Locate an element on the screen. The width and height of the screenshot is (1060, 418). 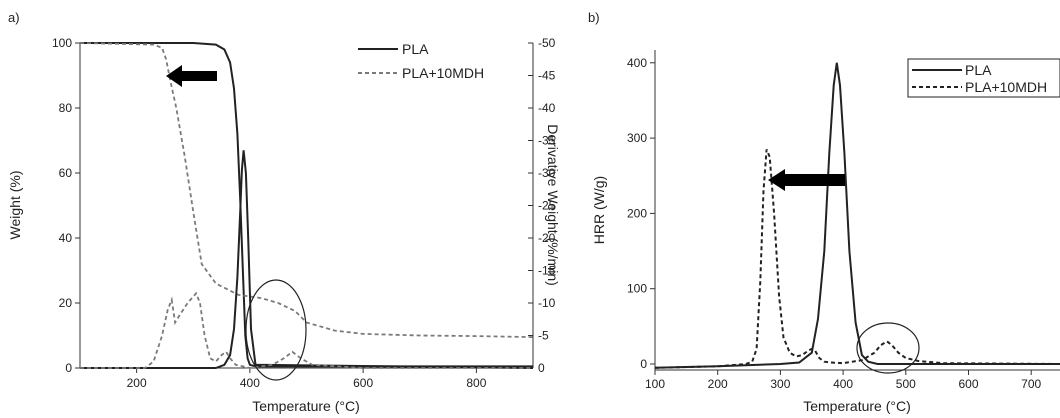
panel-a-y2-label: Derivative Weight (%/min) is located at coordinates (553, 205).